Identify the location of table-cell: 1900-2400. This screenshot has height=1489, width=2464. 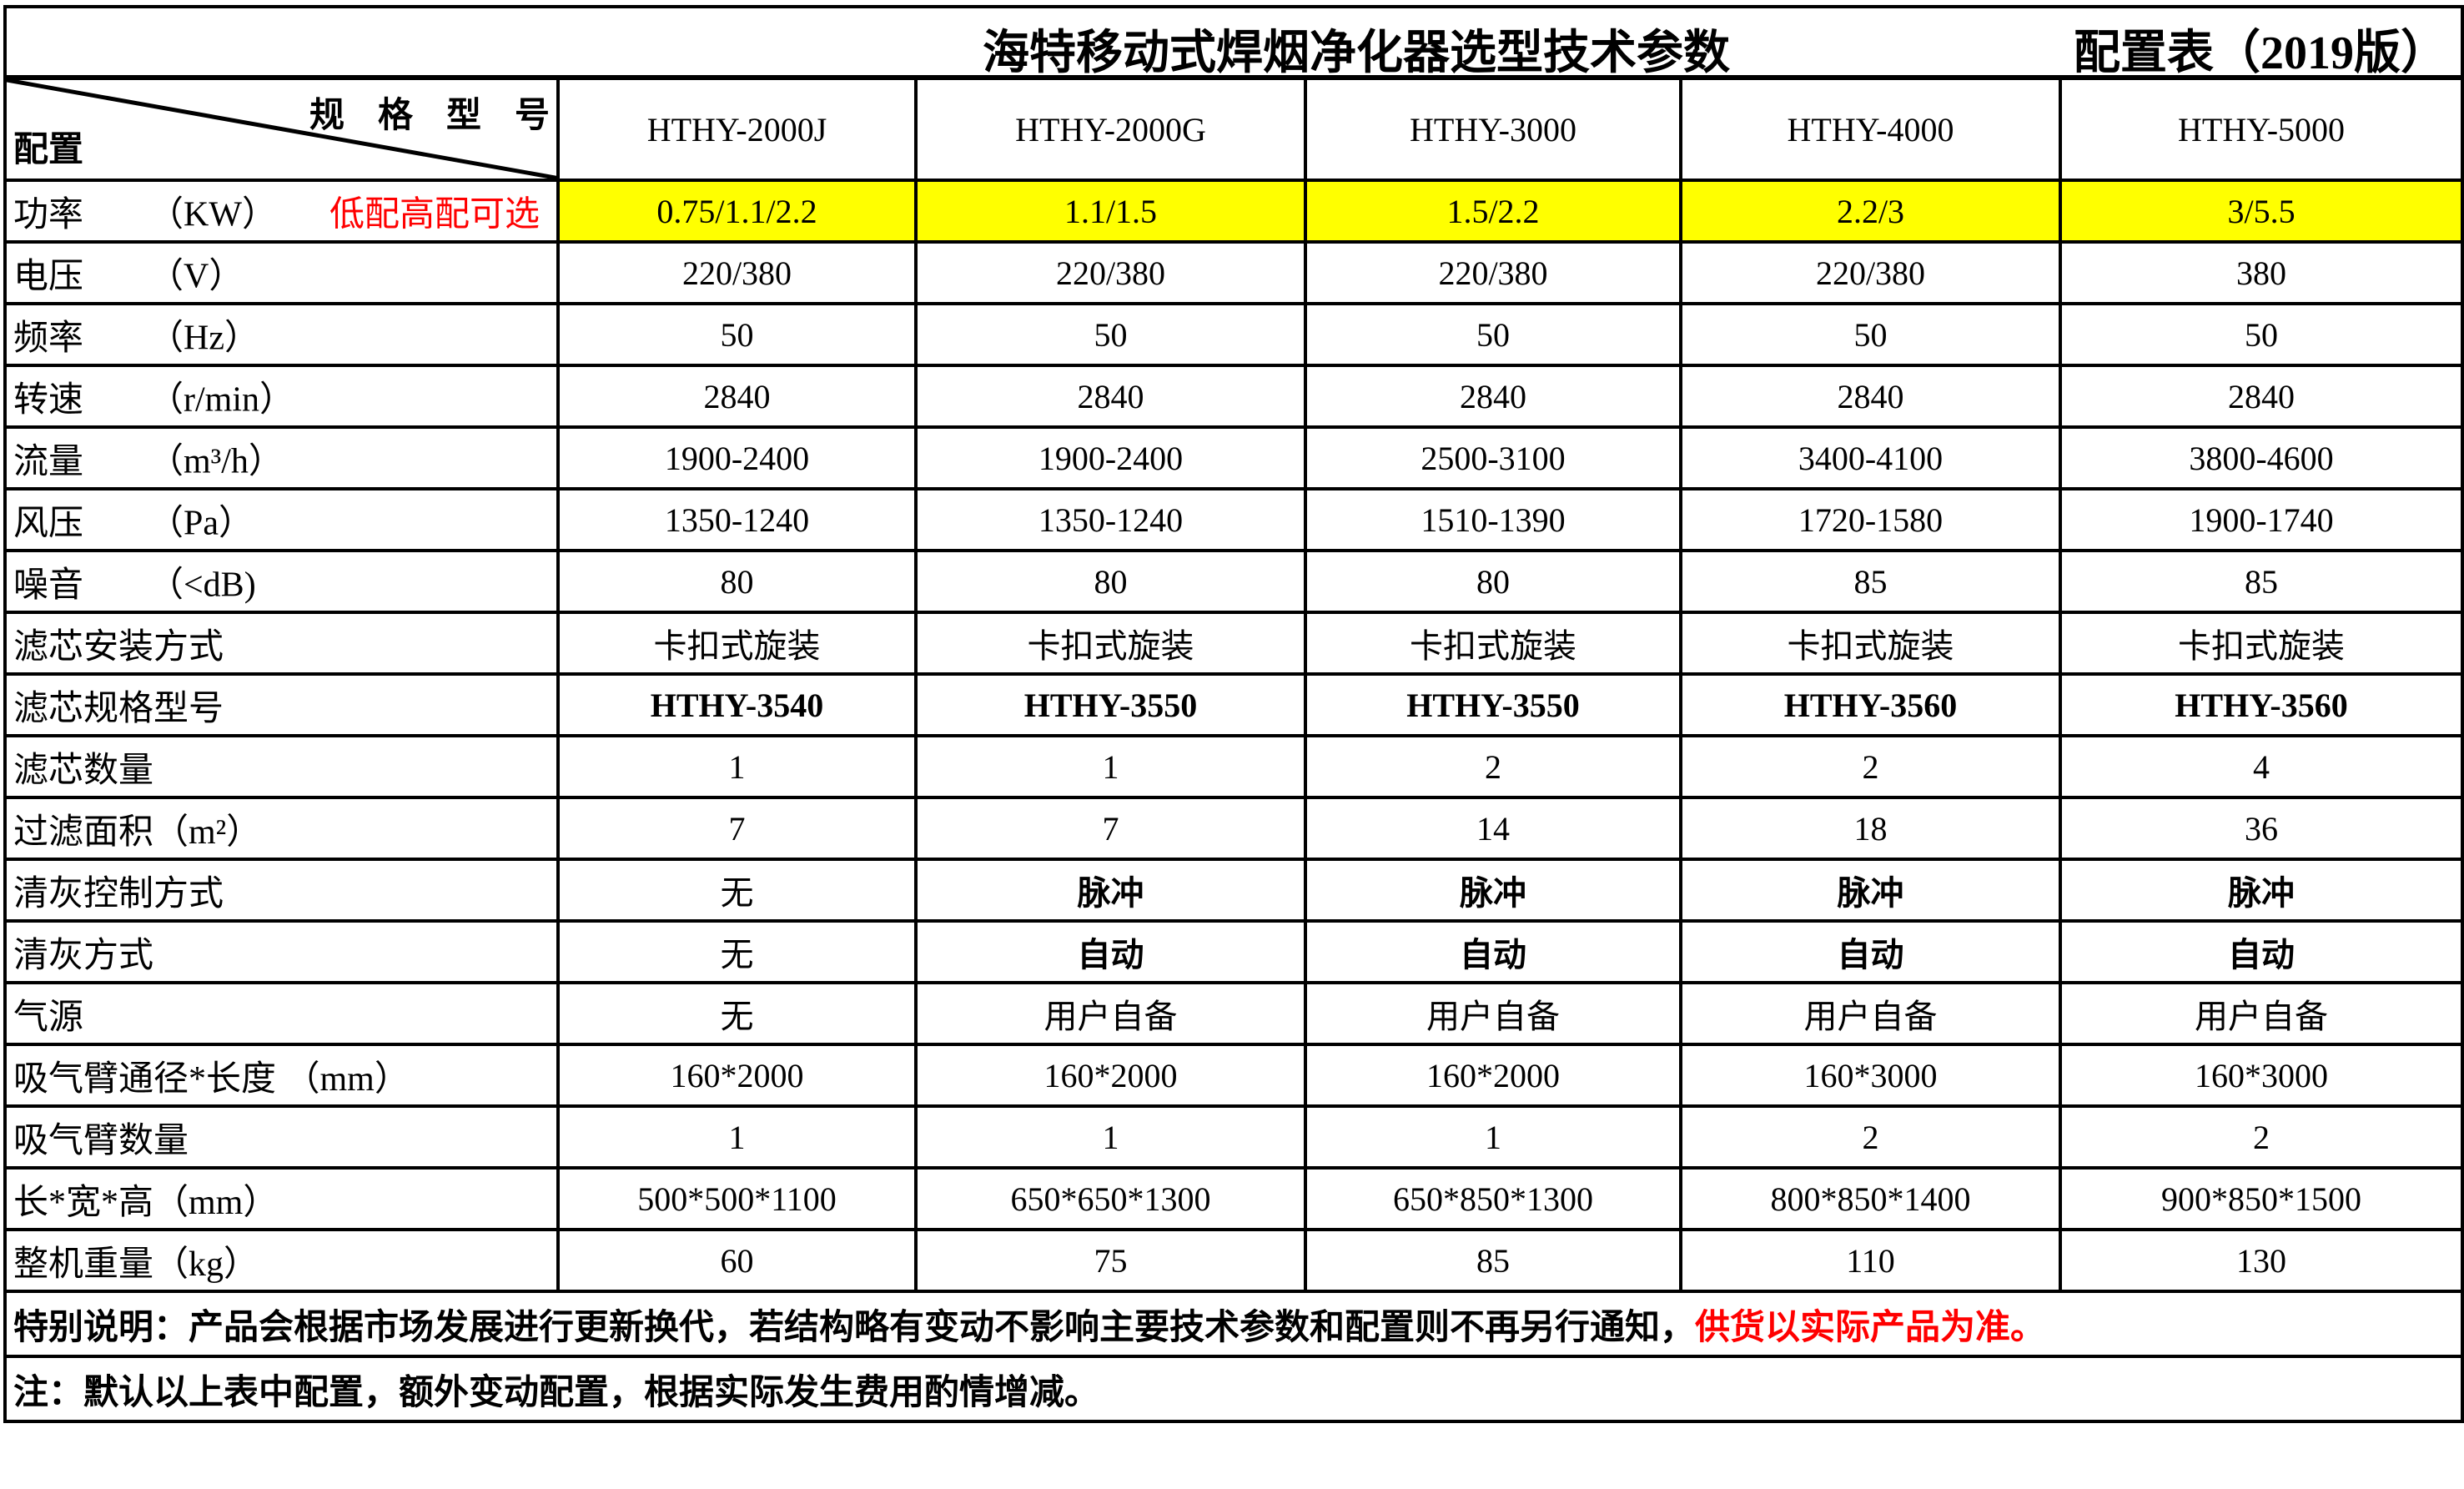
(1110, 457).